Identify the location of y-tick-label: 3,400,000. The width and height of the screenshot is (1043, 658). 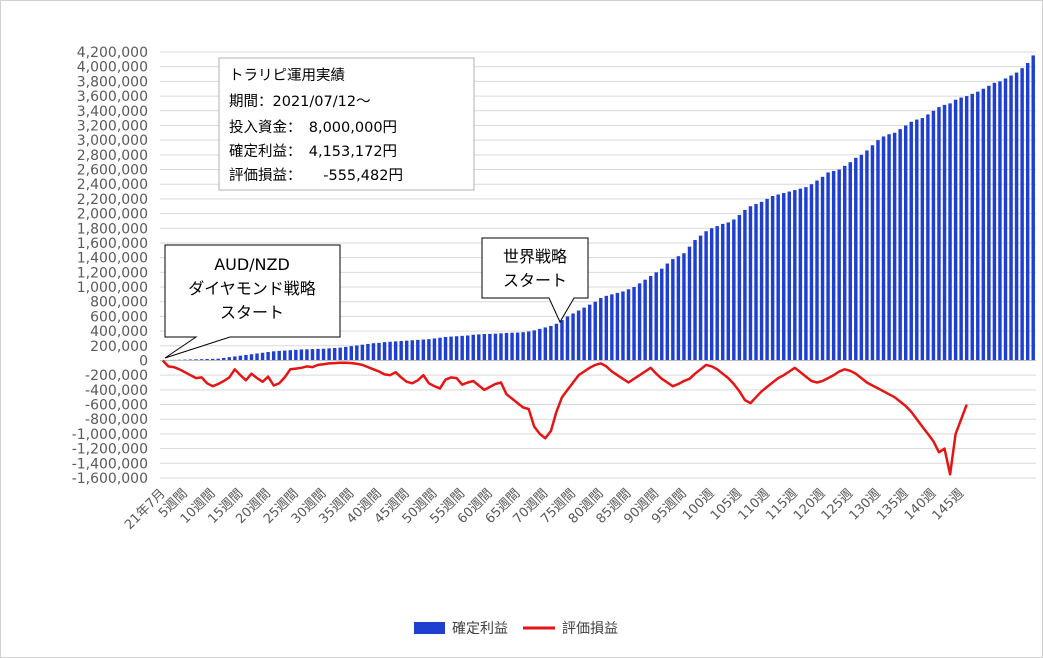
(112, 112).